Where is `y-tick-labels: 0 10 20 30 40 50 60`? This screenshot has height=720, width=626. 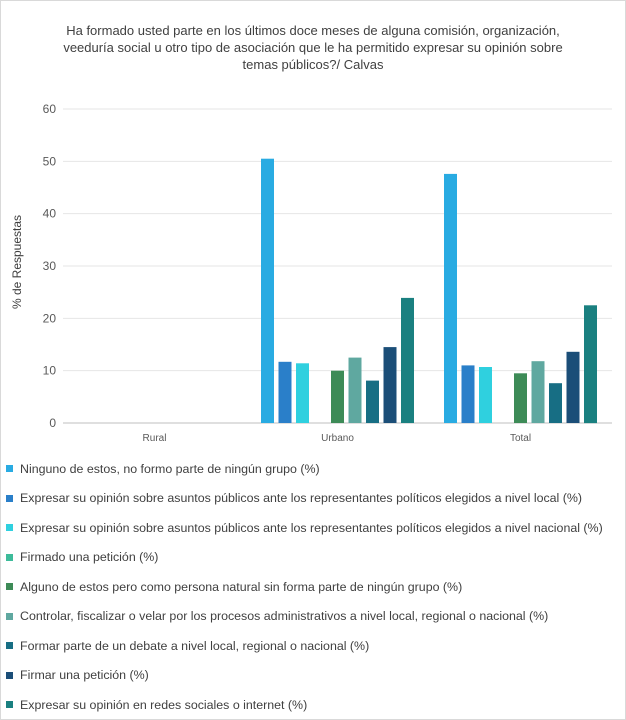
y-tick-labels: 0 10 20 30 40 50 60 is located at coordinates (50, 266).